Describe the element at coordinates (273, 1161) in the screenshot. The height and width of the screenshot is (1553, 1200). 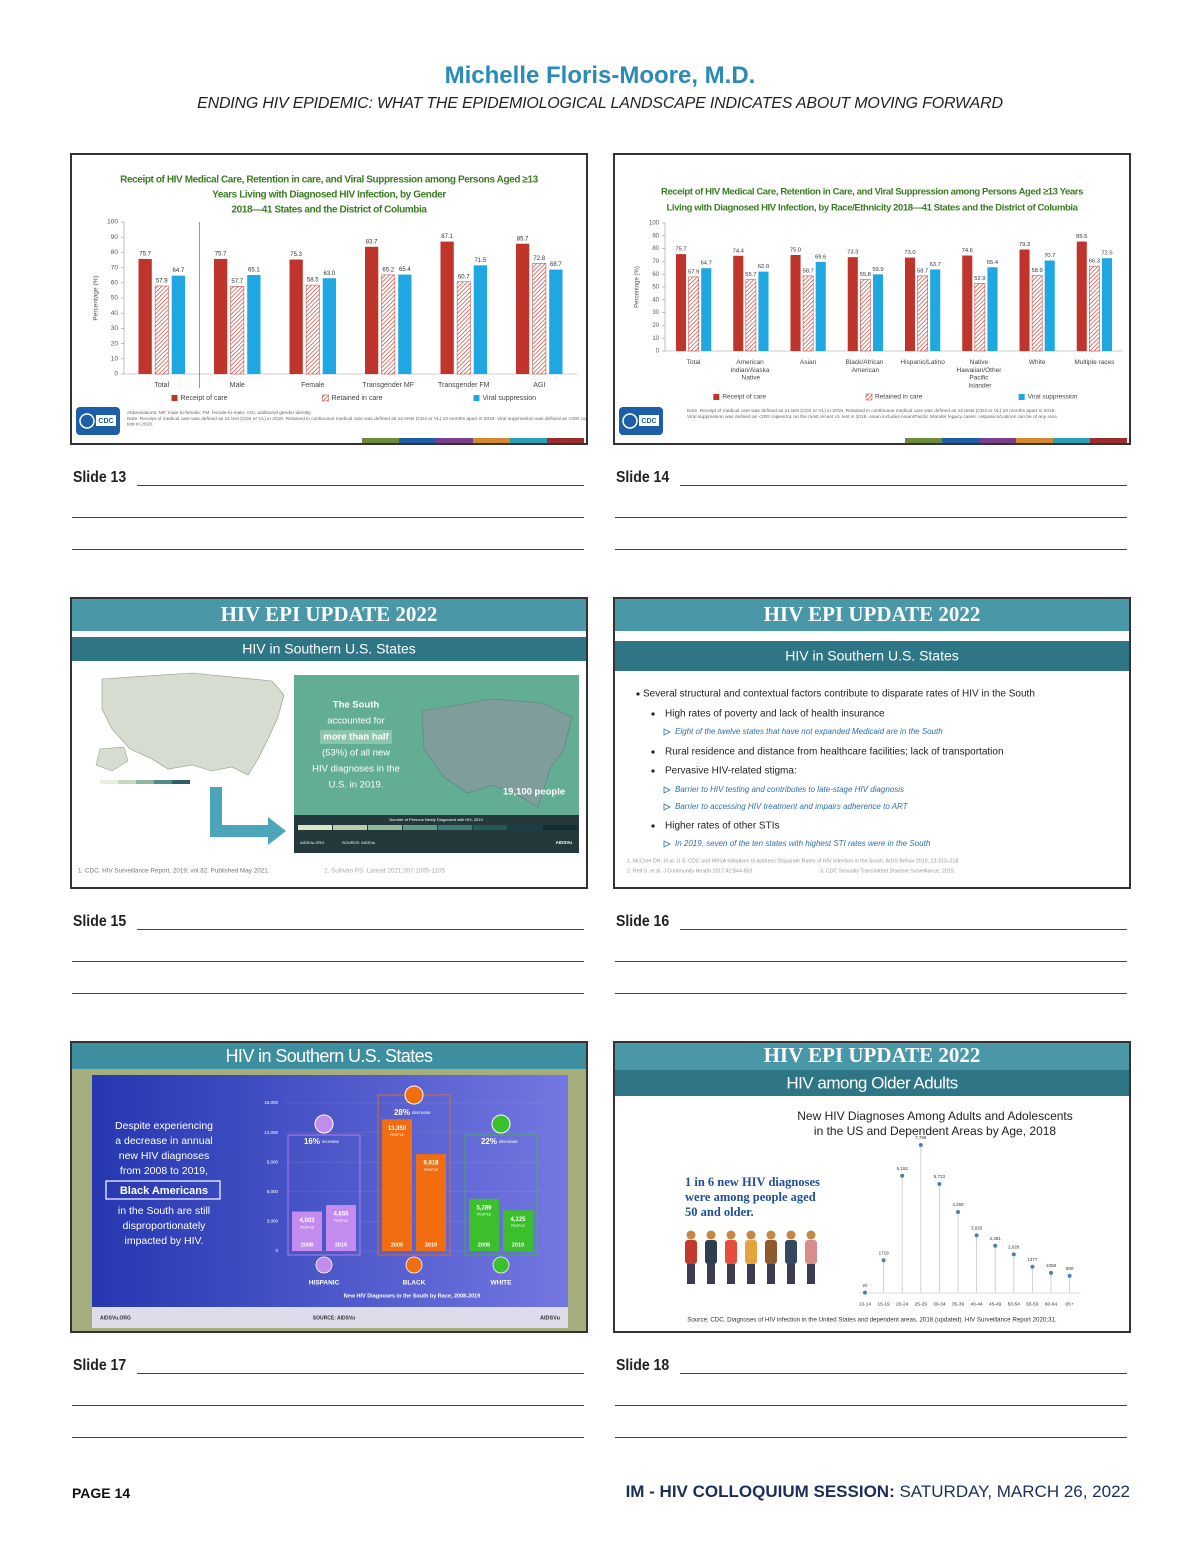
I see `y-tick-label: 9,000` at that location.